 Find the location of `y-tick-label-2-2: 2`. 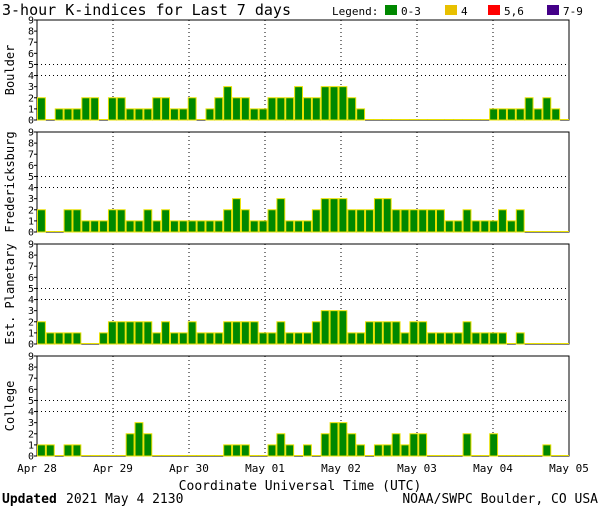

y-tick-label-2-2: 2 is located at coordinates (31, 322).